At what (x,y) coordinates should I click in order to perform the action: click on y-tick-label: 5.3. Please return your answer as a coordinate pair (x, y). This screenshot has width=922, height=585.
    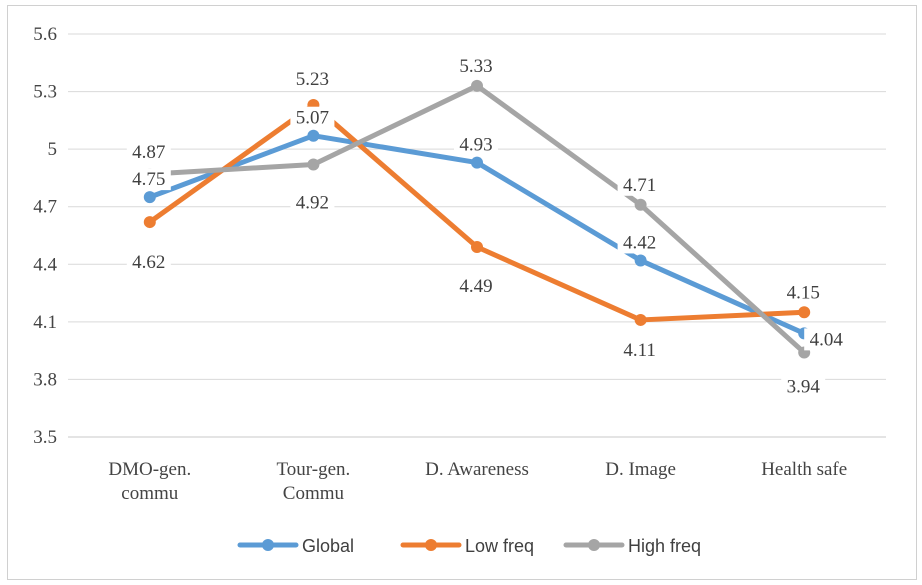
    Looking at the image, I should click on (45, 92).